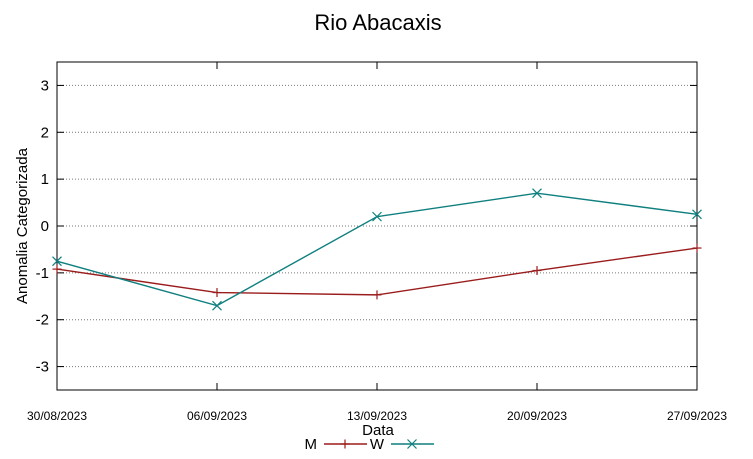 The image size is (753, 459). Describe the element at coordinates (42, 320) in the screenshot. I see `y-tick-label: -2` at that location.